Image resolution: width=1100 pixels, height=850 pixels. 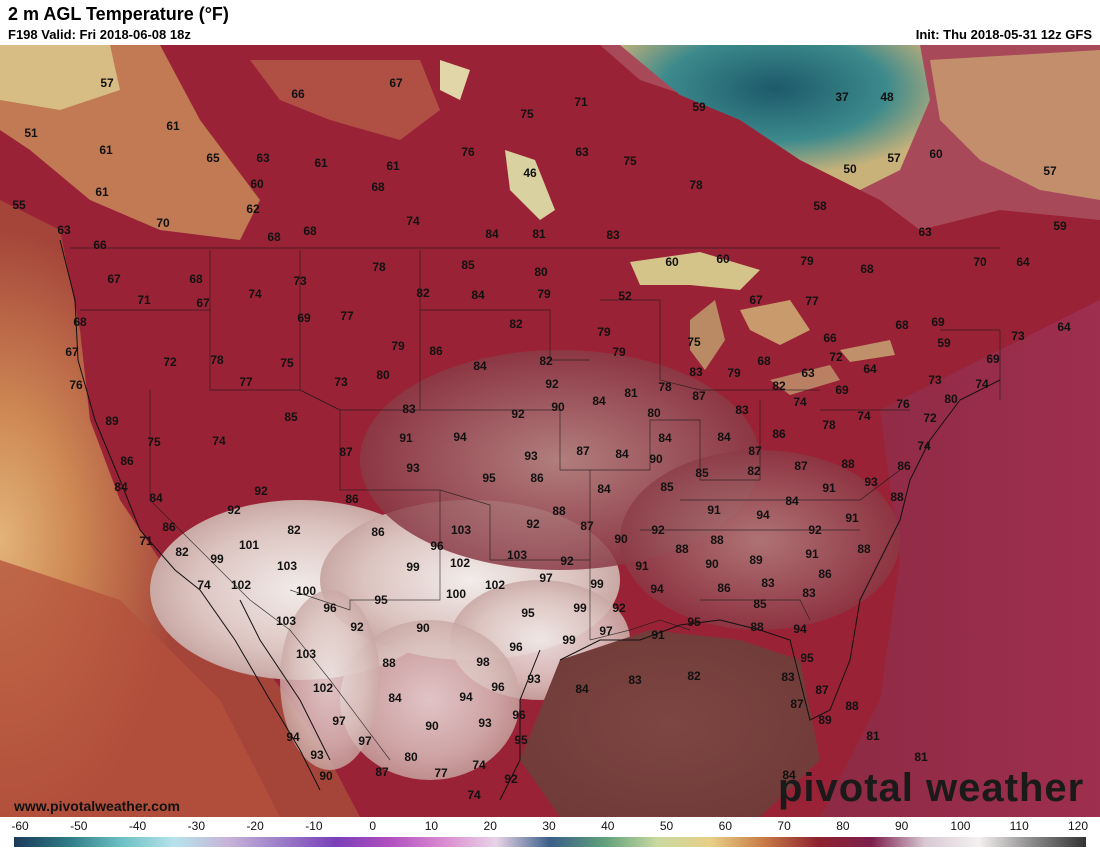 I want to click on valid-time: F198 Valid: Fri 2018-06-08 18z, so click(x=99, y=34).